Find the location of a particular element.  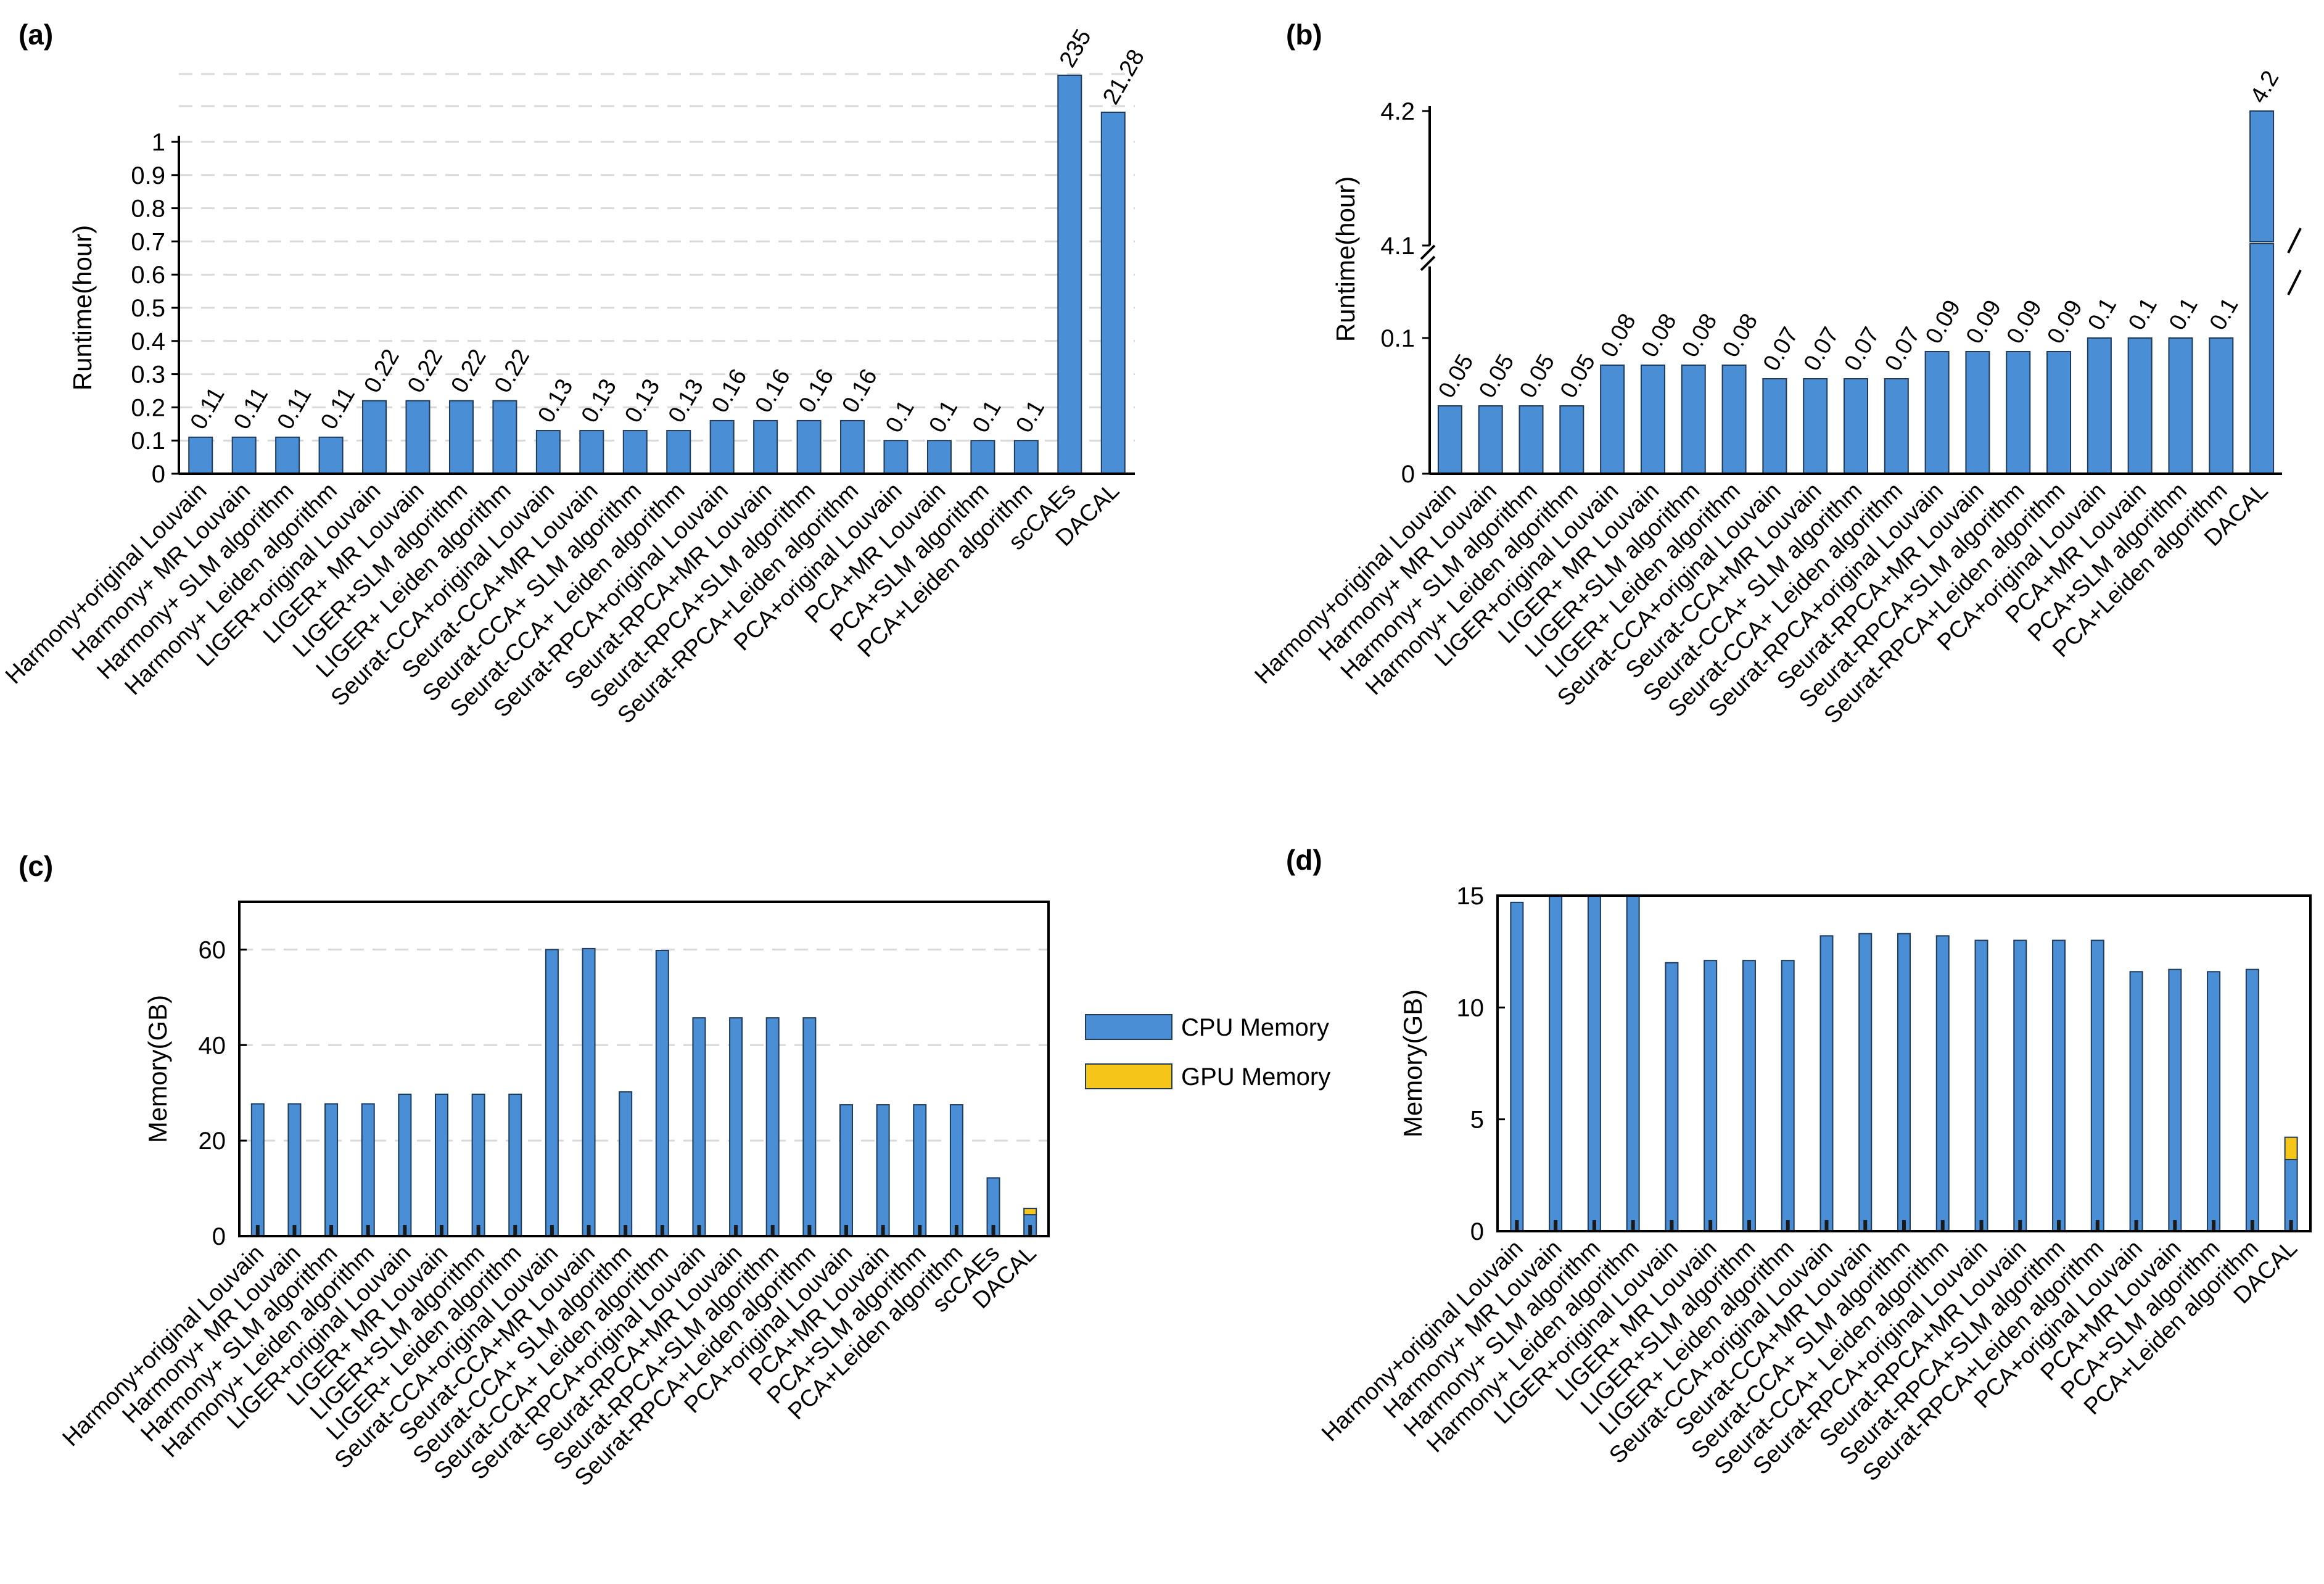

y-tick-label: 0 is located at coordinates (1408, 474).